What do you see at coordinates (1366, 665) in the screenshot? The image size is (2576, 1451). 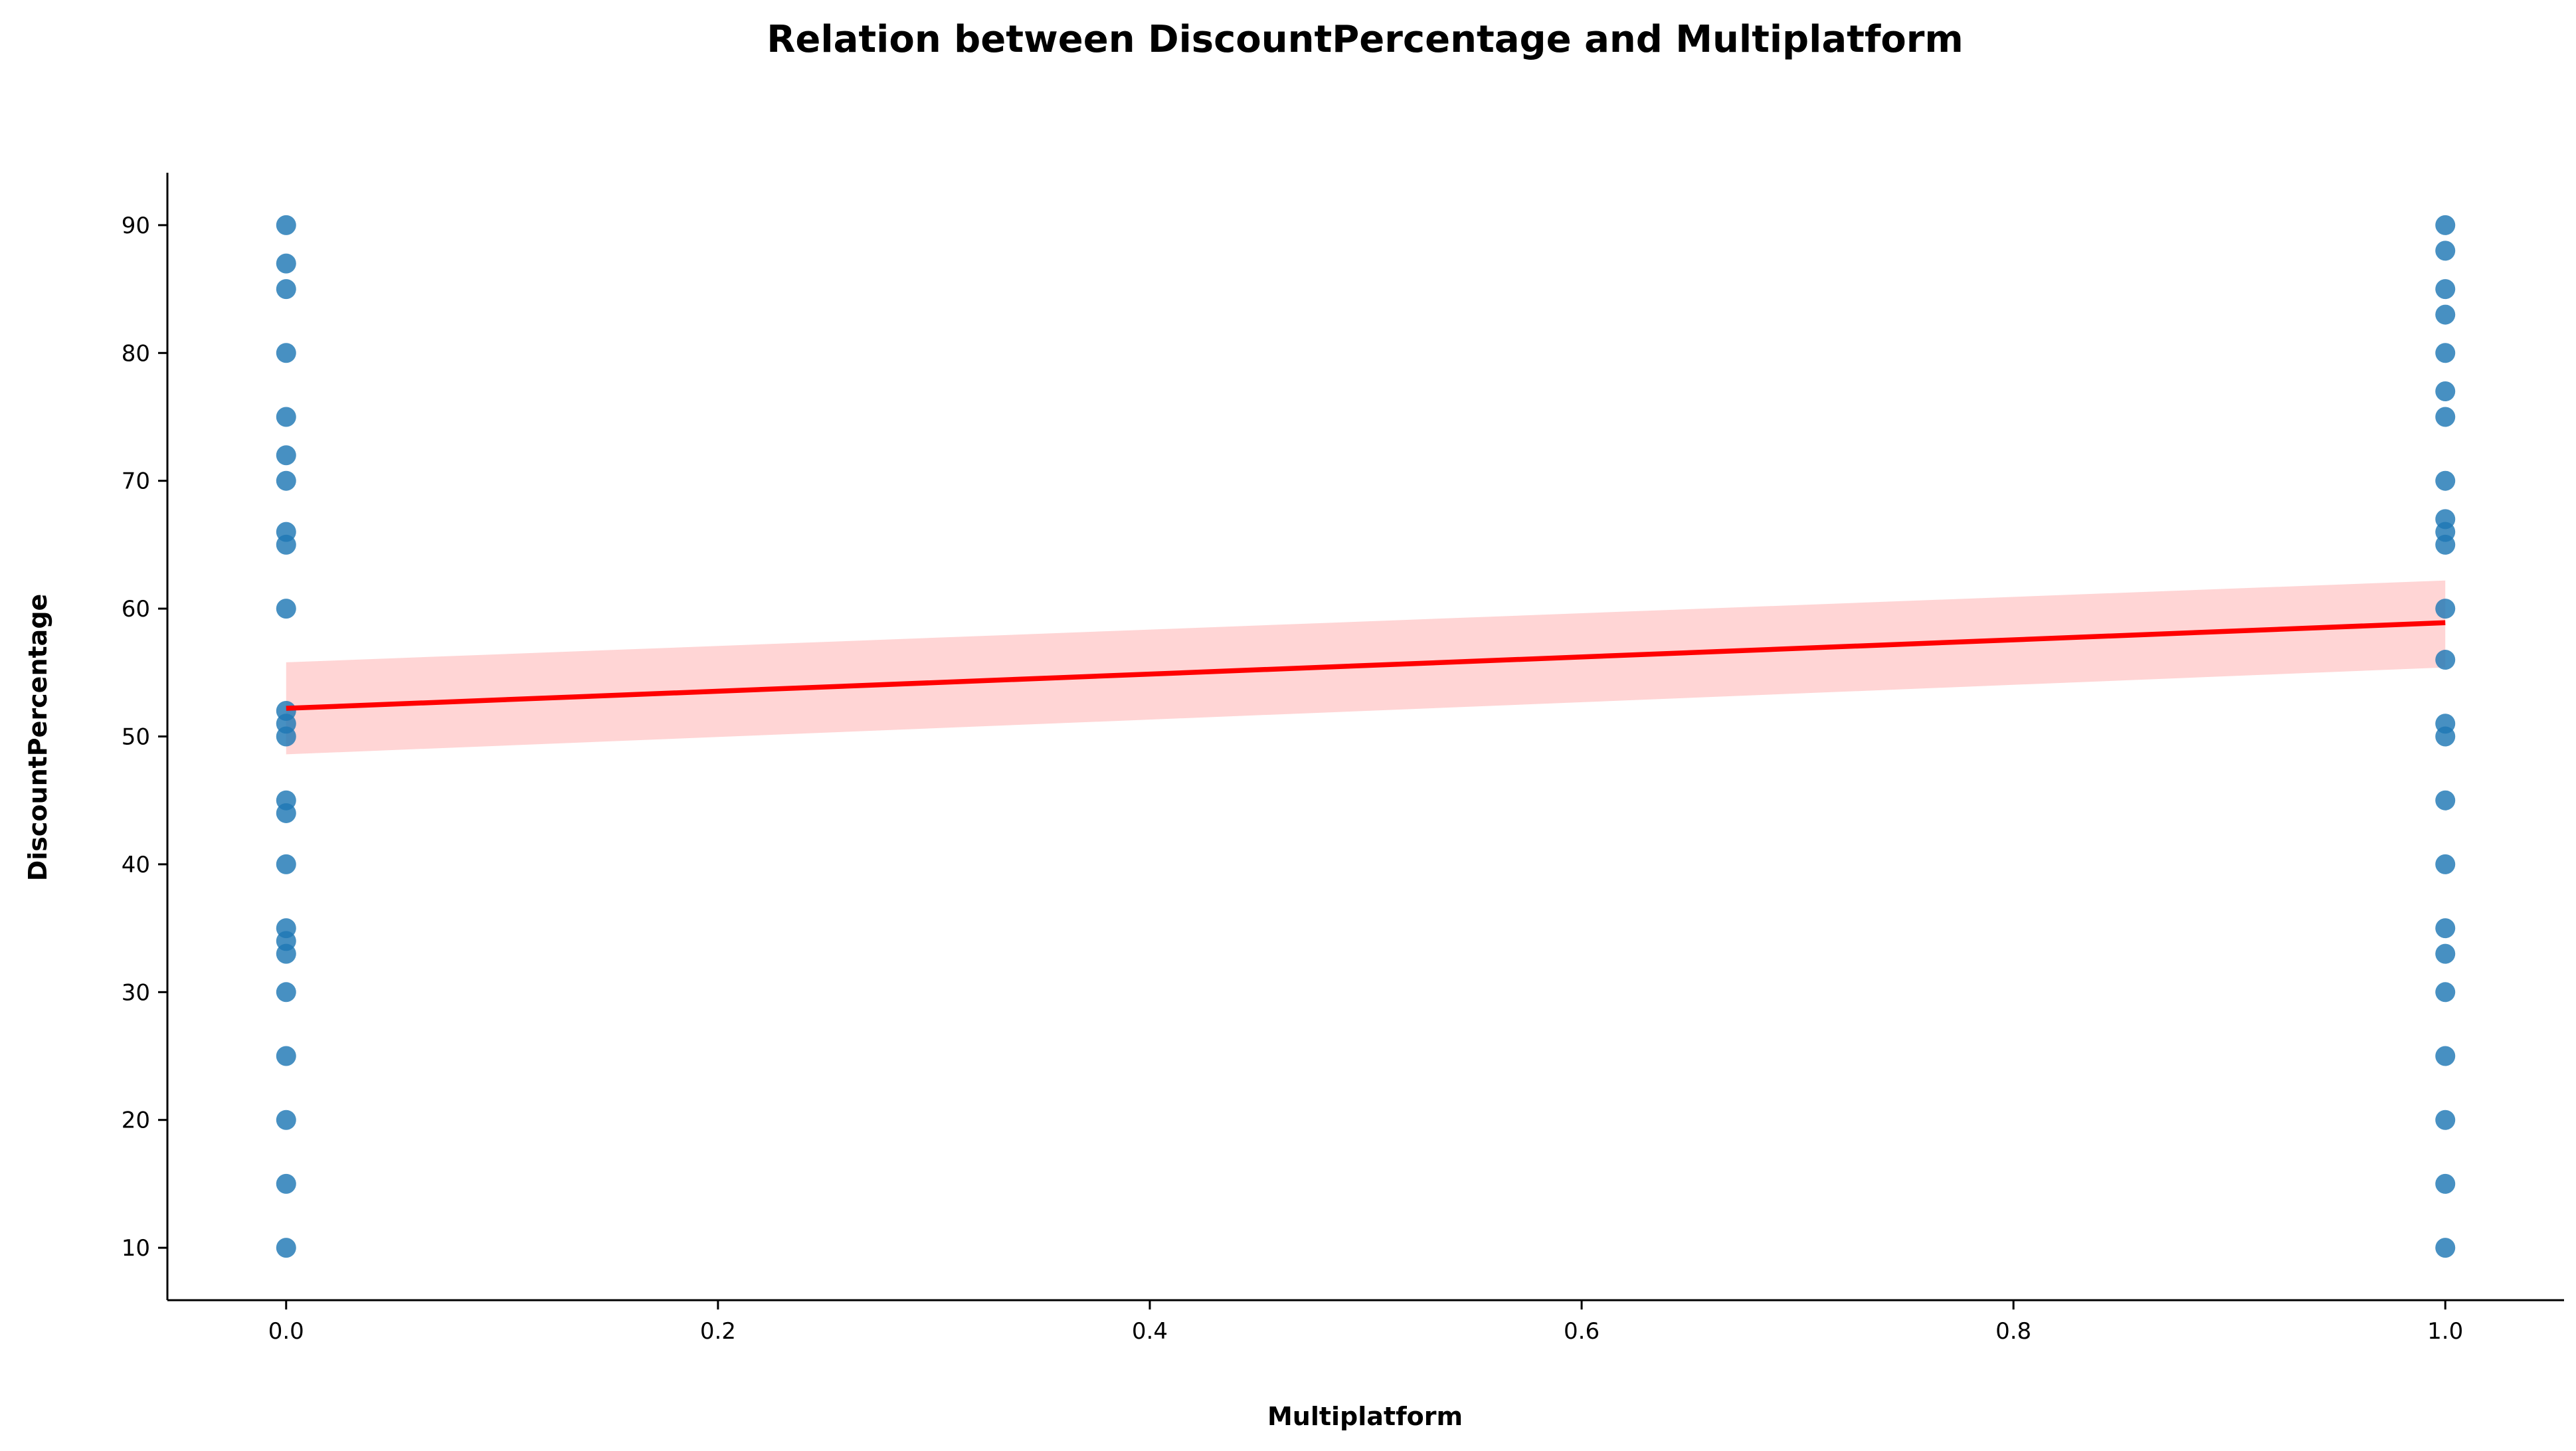 I see `regression-line` at bounding box center [1366, 665].